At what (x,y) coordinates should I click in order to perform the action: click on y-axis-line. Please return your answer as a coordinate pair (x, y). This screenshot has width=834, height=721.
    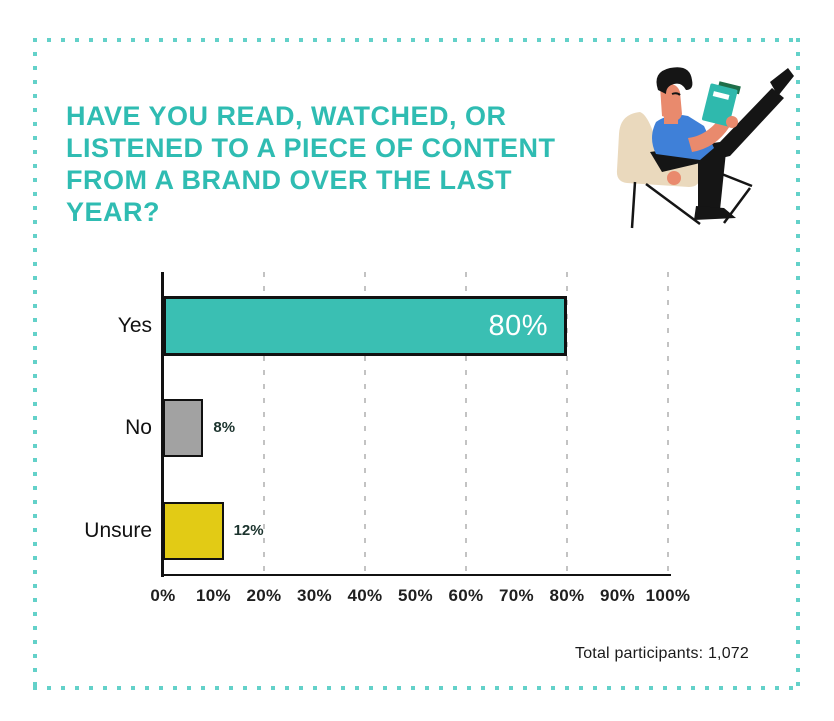
    Looking at the image, I should click on (162, 424).